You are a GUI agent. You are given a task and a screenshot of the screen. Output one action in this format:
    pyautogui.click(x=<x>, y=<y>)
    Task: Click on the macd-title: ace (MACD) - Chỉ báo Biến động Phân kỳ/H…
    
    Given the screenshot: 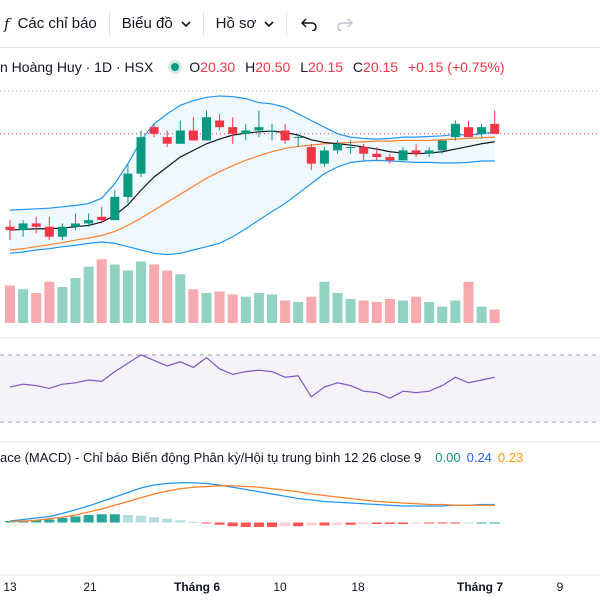 What is the action you would take?
    pyautogui.click(x=211, y=457)
    